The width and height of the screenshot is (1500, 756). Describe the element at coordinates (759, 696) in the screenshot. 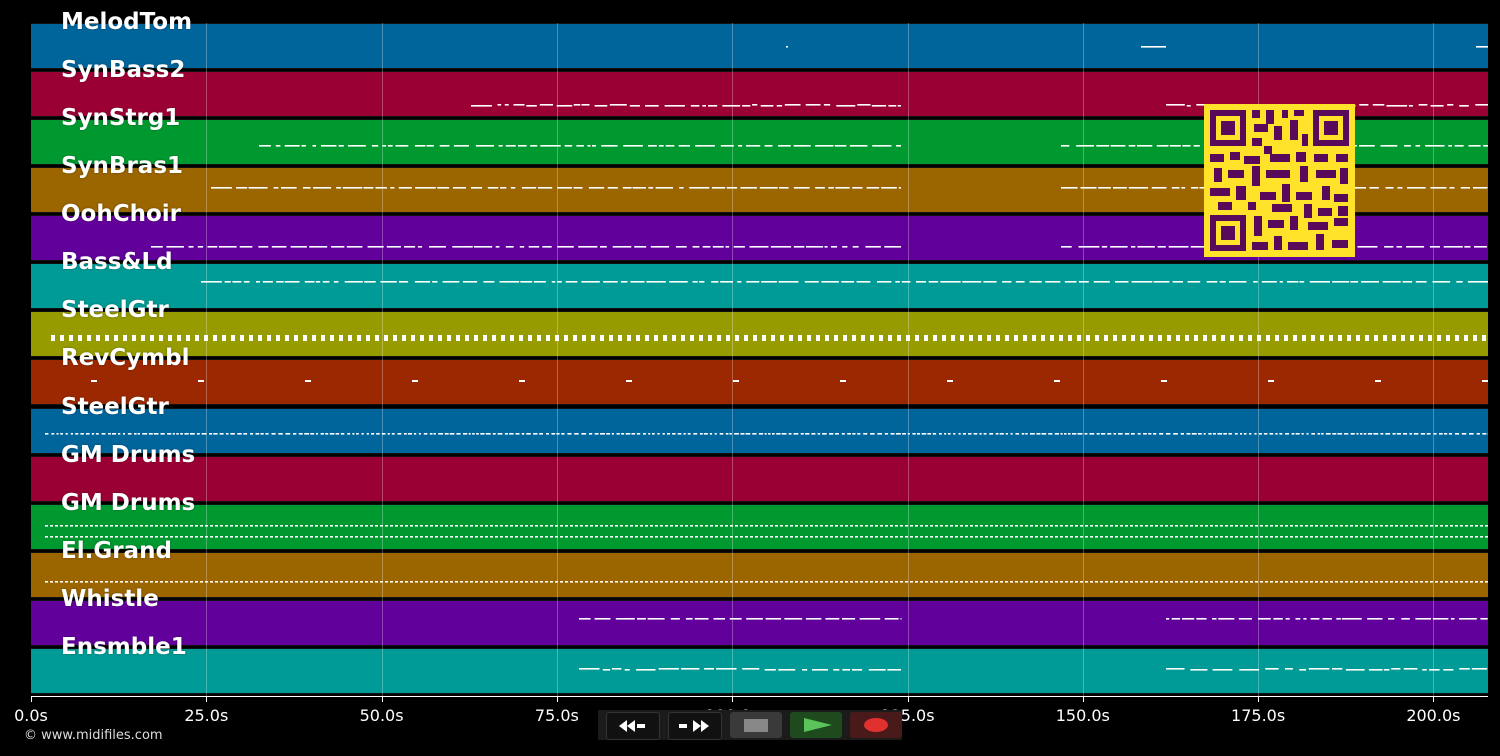

I see `time-axis` at that location.